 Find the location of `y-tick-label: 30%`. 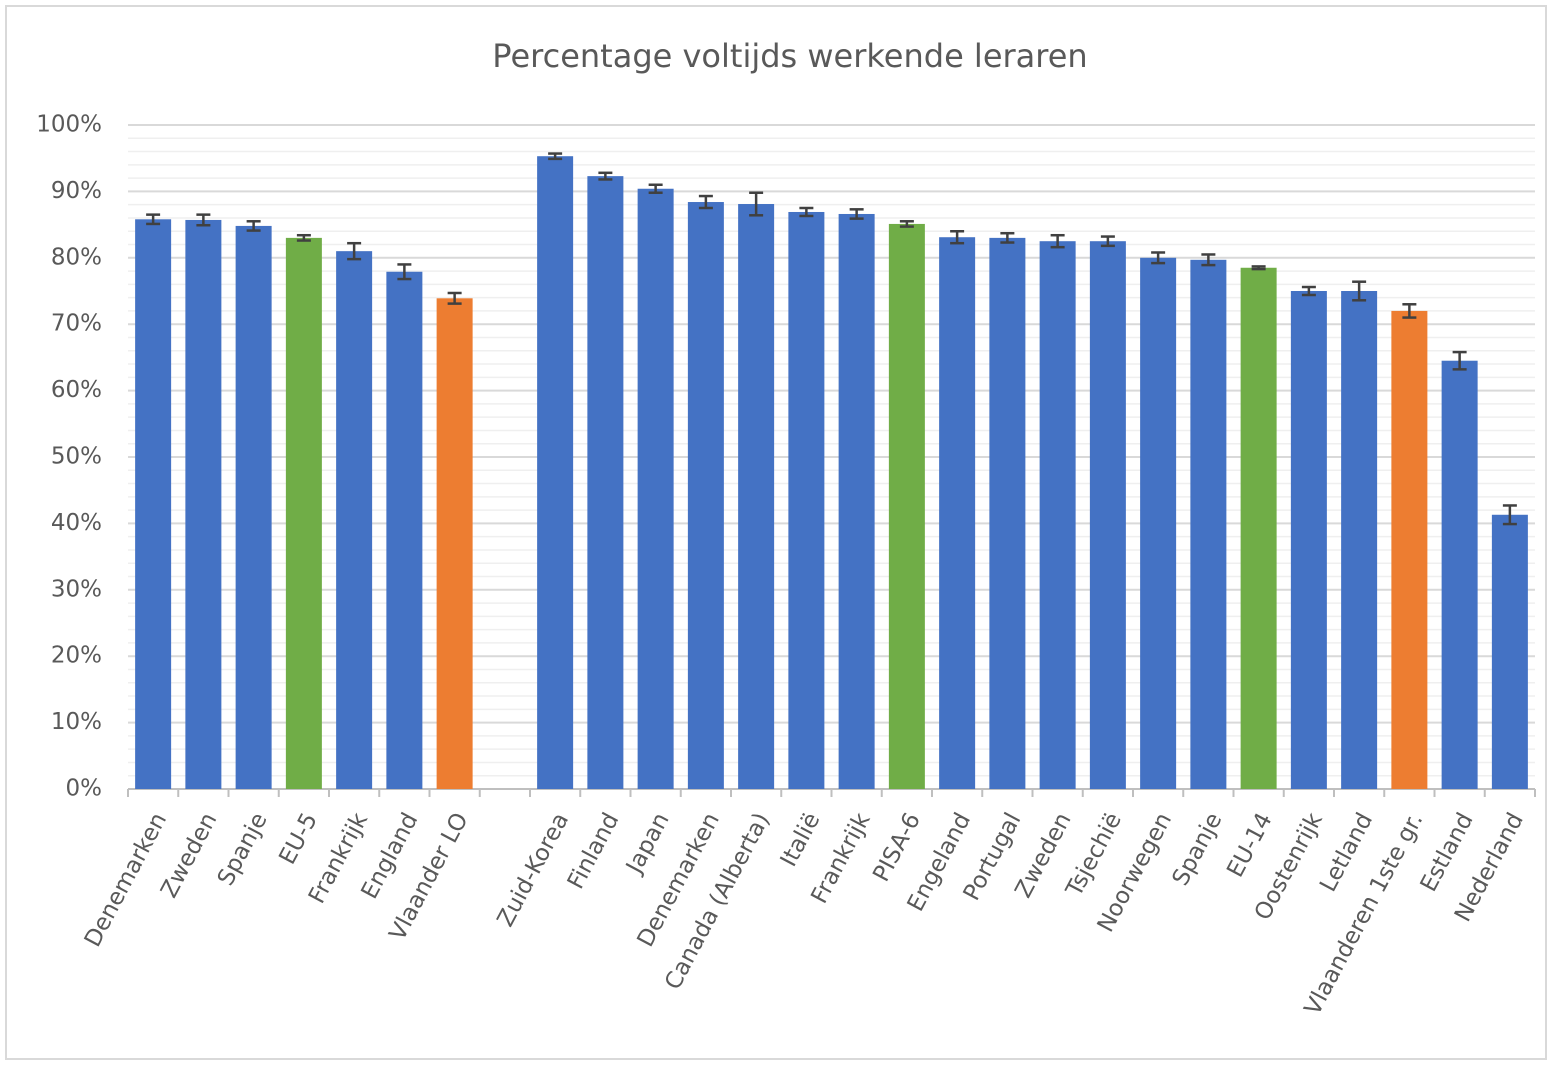

y-tick-label: 30% is located at coordinates (76, 589).